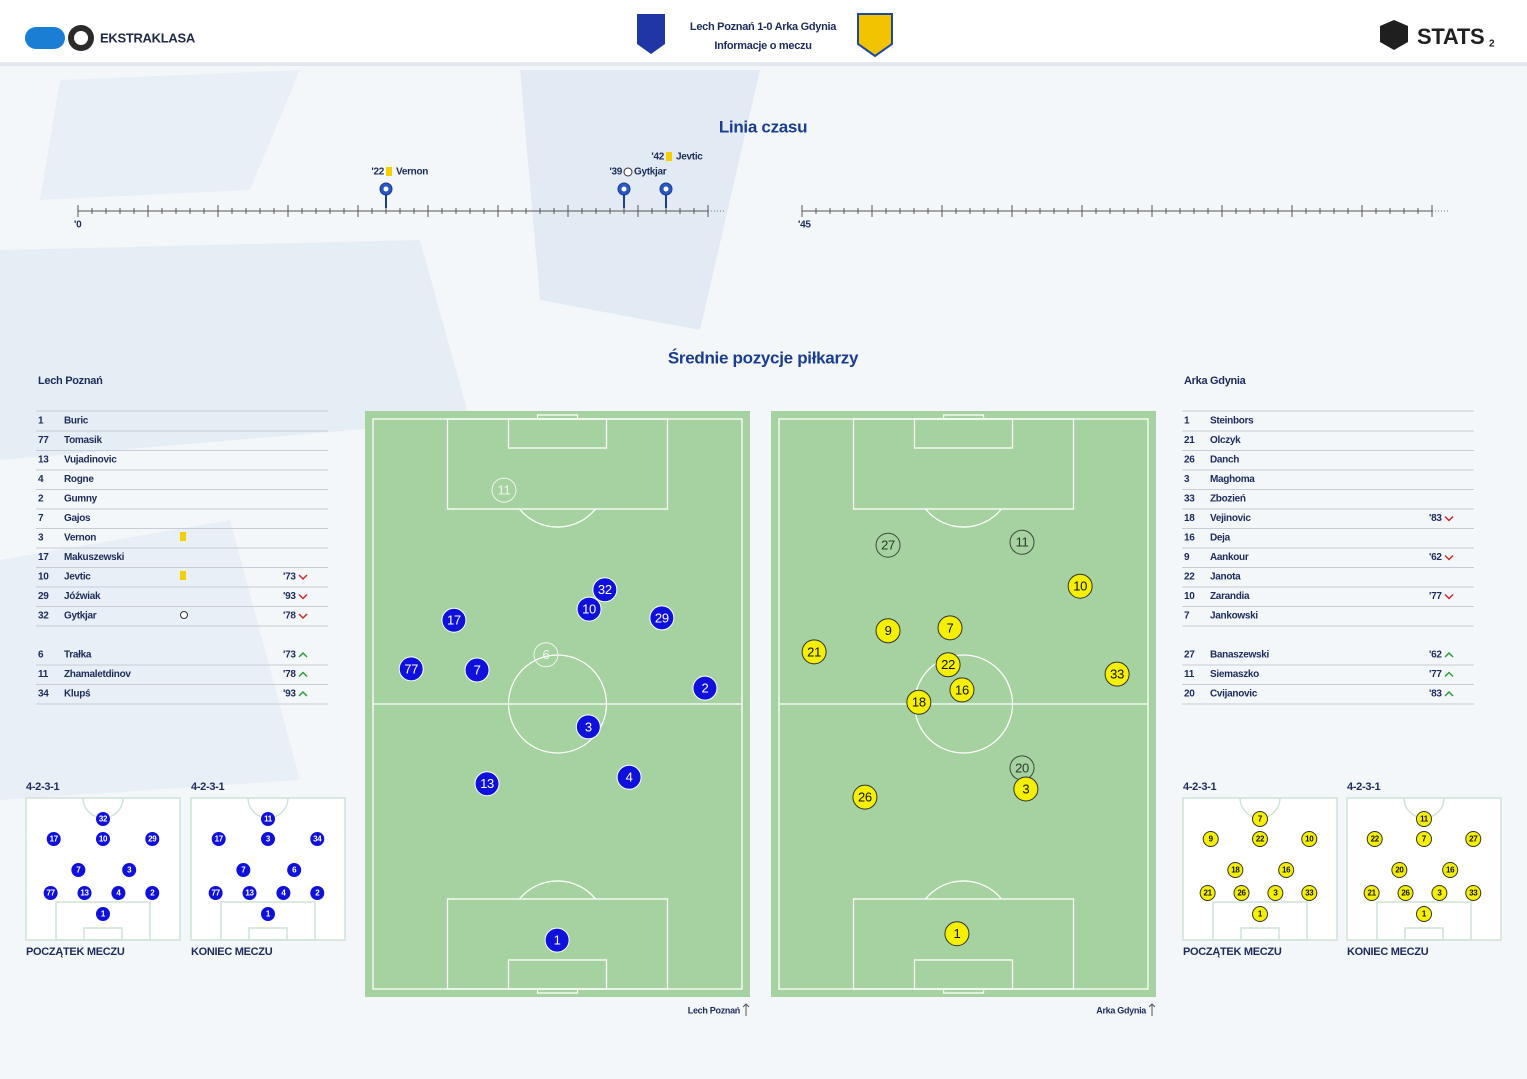 The width and height of the screenshot is (1527, 1079). What do you see at coordinates (41, 538) in the screenshot?
I see `player-number: 3` at bounding box center [41, 538].